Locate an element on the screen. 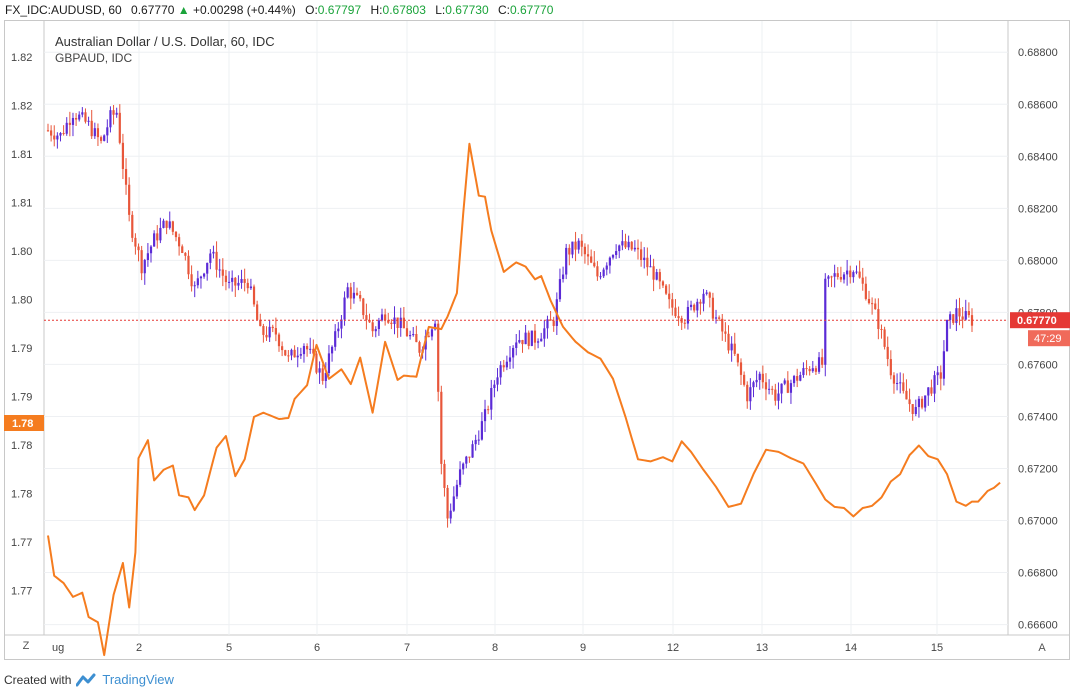 The height and width of the screenshot is (695, 1075). symbol-label: FX_IDC:AUDUSD, 60 is located at coordinates (63, 10).